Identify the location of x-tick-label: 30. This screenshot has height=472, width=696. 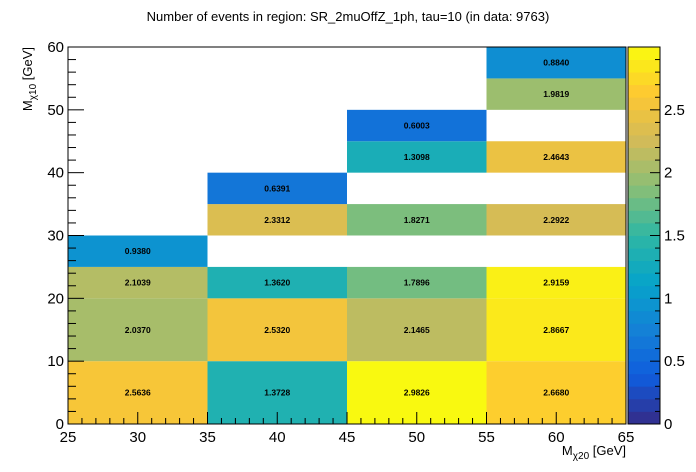
(137, 437).